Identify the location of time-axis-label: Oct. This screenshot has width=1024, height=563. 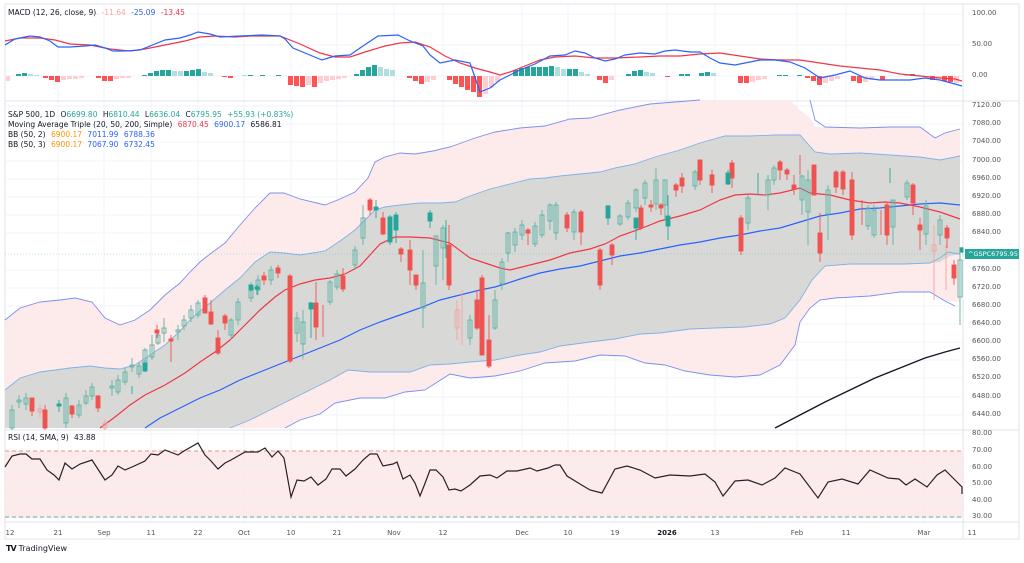
(244, 533).